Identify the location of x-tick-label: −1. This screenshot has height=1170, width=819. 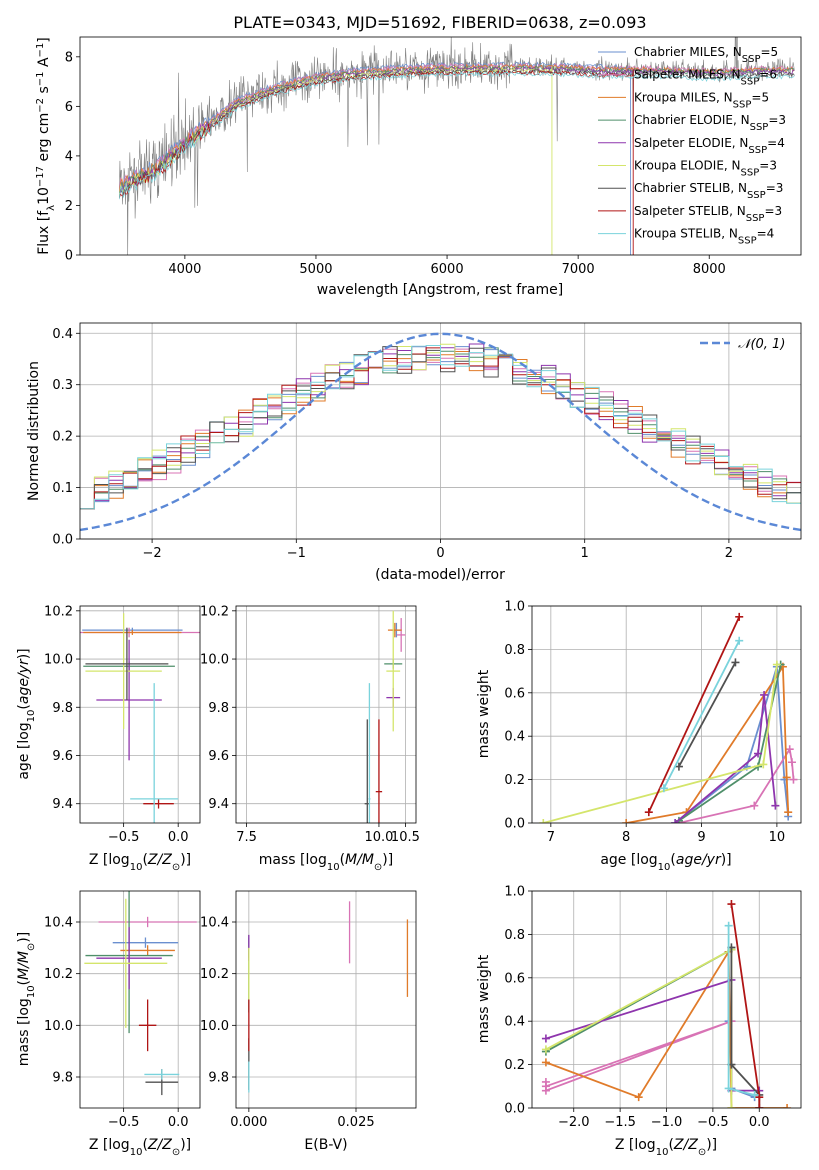
(296, 553).